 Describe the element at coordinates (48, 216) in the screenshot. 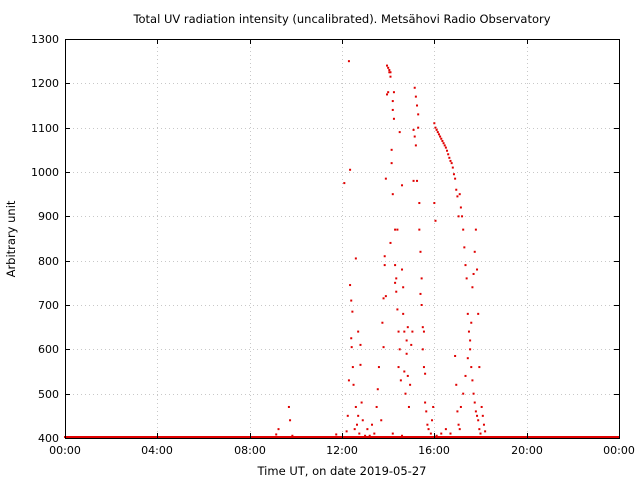

I see `y-tick-label: 900` at that location.